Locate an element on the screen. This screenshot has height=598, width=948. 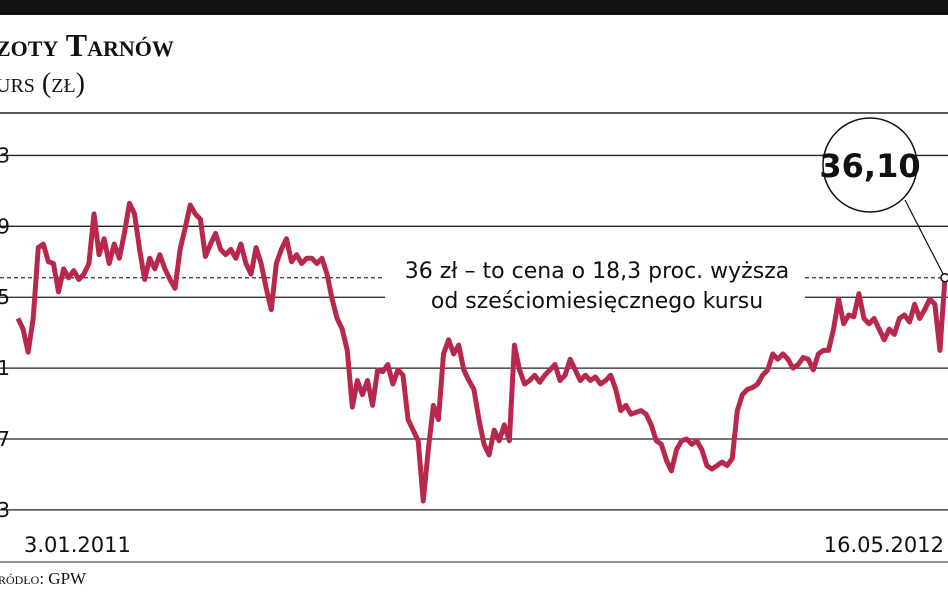
callout-label: 36,10 is located at coordinates (869, 166).